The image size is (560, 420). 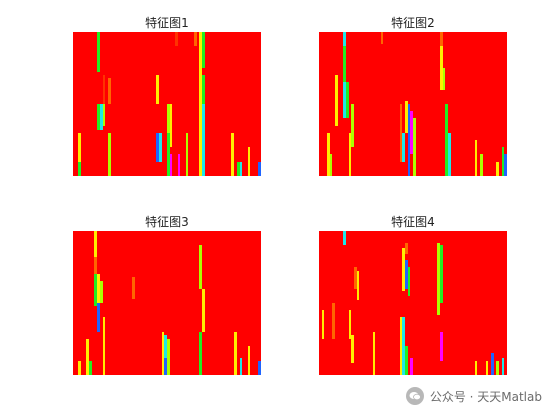 What do you see at coordinates (414, 396) in the screenshot?
I see `wechat-icon` at bounding box center [414, 396].